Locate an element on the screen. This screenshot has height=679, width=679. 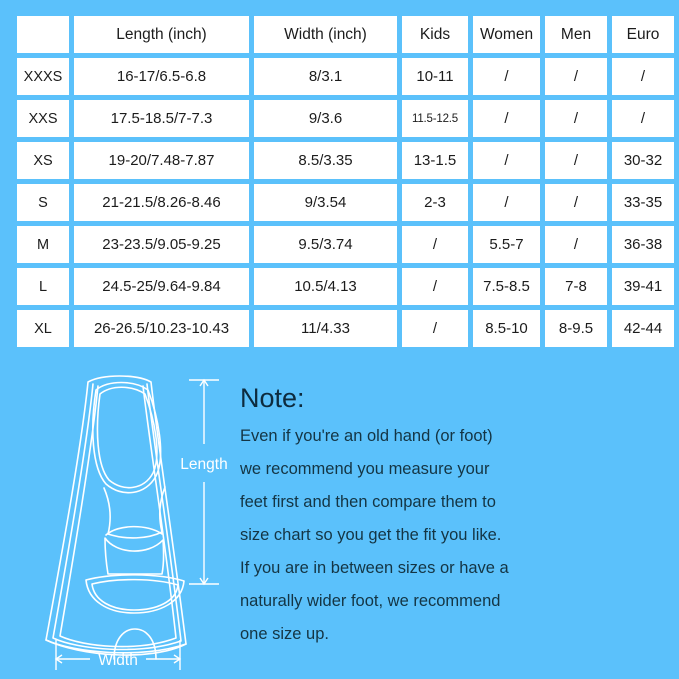
cell-width: 10.5/4.13 is located at coordinates (325, 286).